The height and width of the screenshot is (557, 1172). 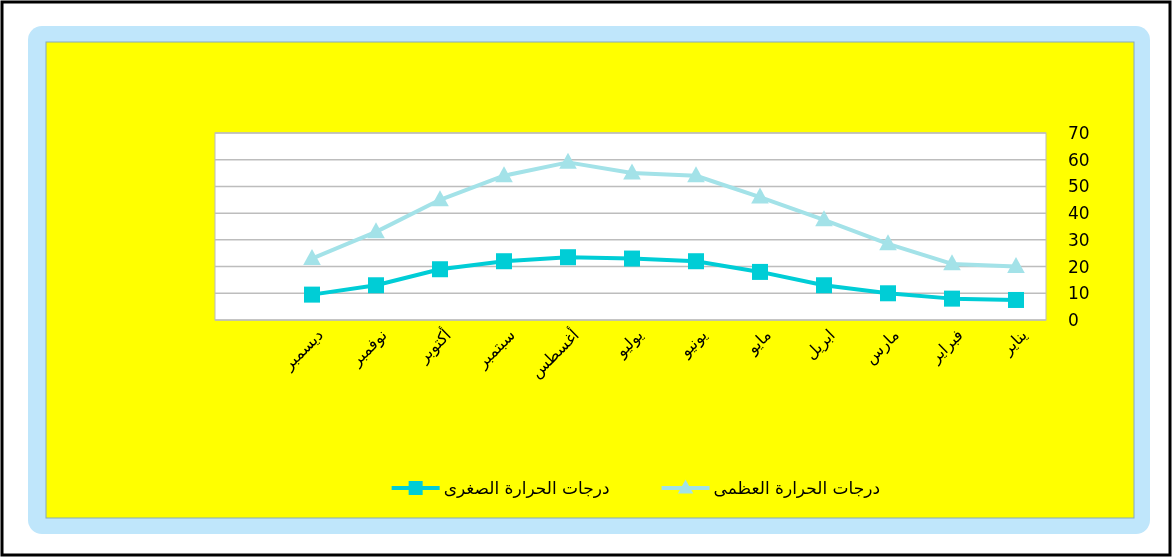 I want to click on legend-label: درجات الحرارة الصغرى, so click(x=526, y=488).